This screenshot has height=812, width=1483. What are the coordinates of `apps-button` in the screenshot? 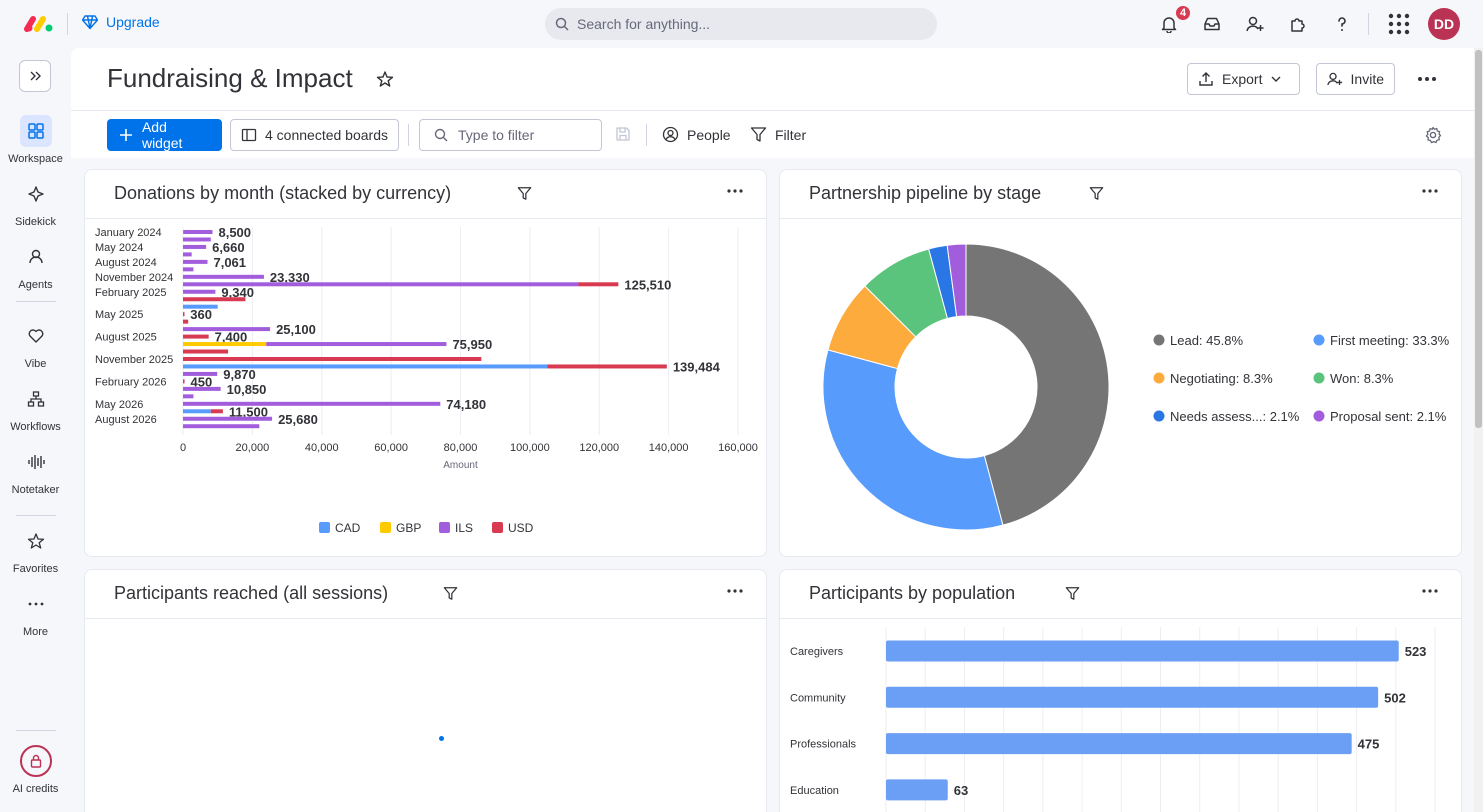 It's located at (1298, 24).